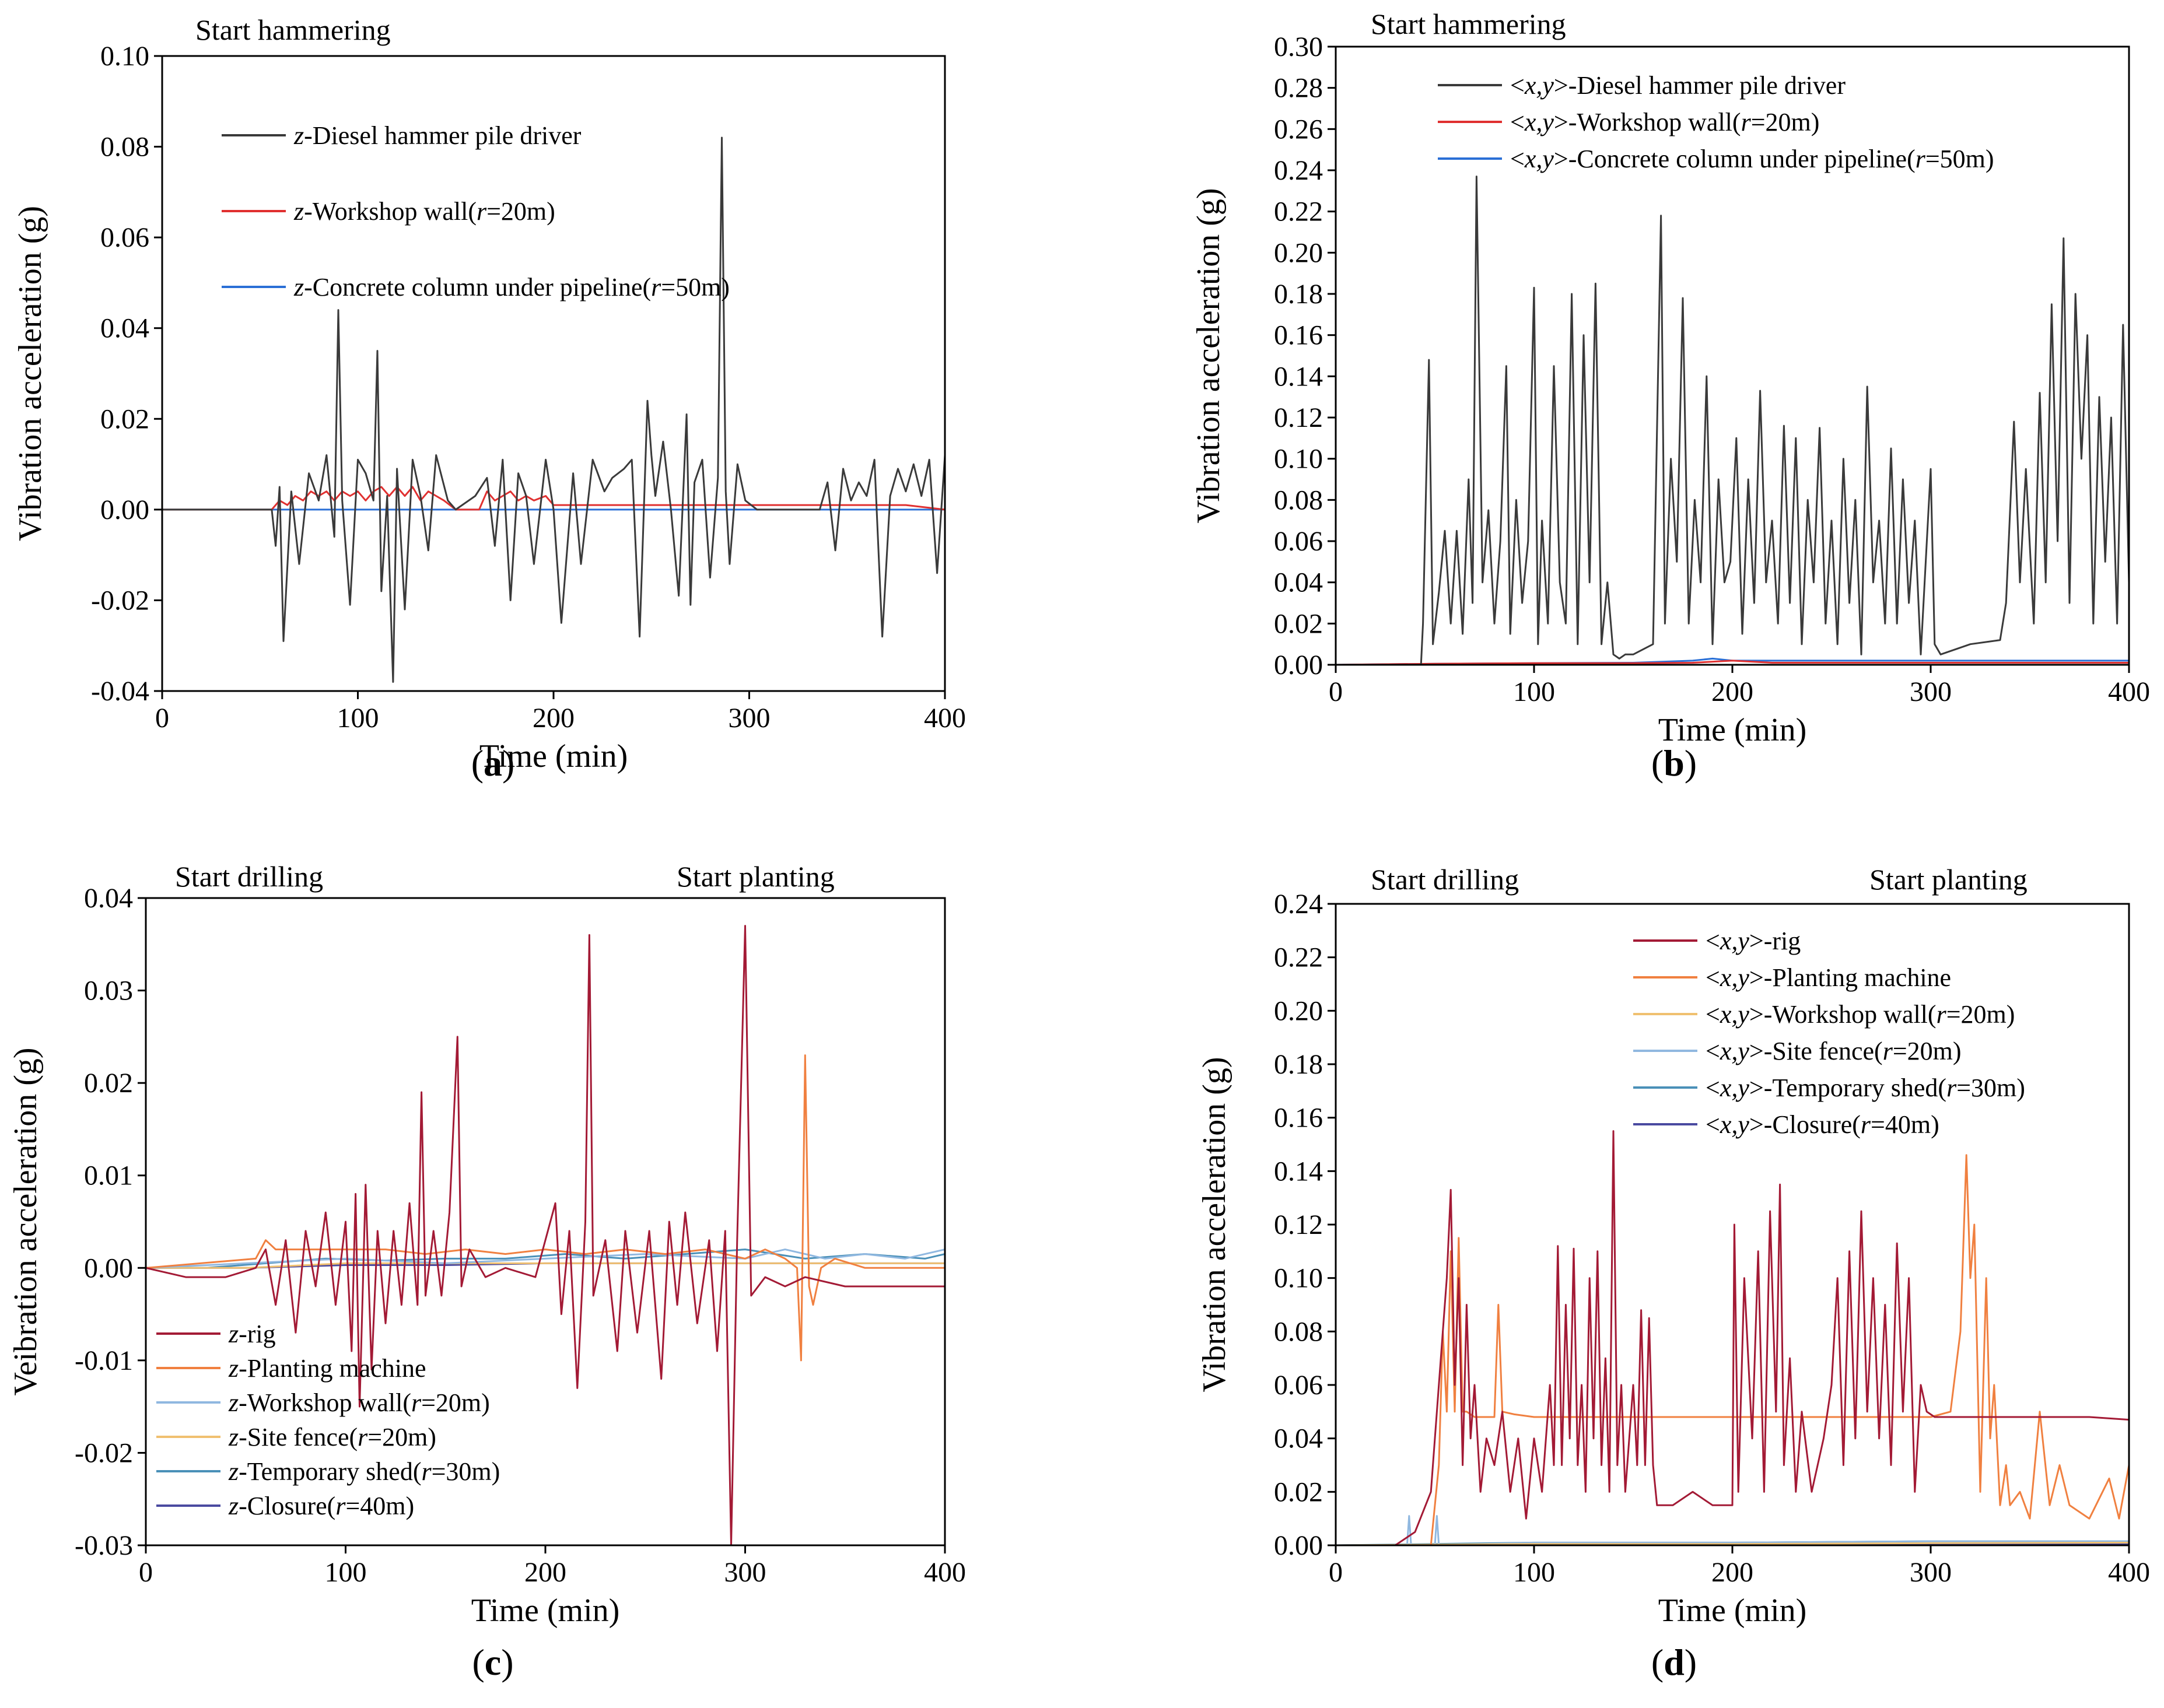  What do you see at coordinates (1298, 252) in the screenshot?
I see `y-tick-label: 0.20` at bounding box center [1298, 252].